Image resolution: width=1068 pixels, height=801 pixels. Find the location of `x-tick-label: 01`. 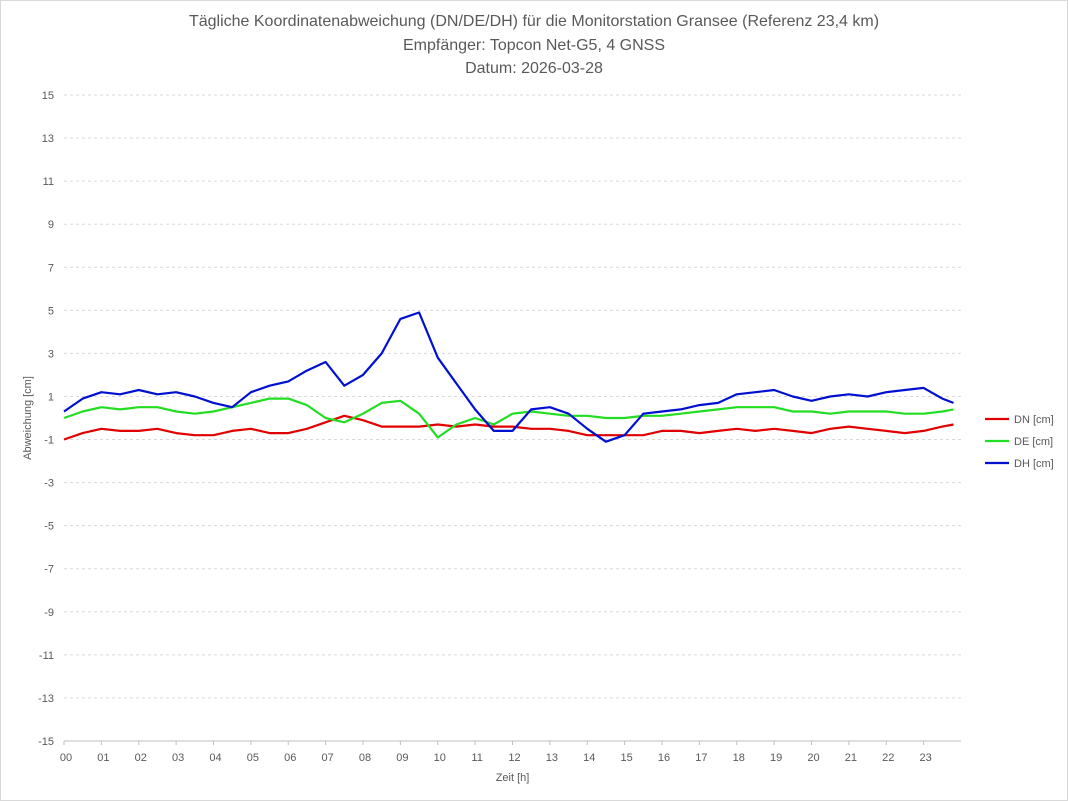

x-tick-label: 01 is located at coordinates (103, 758).